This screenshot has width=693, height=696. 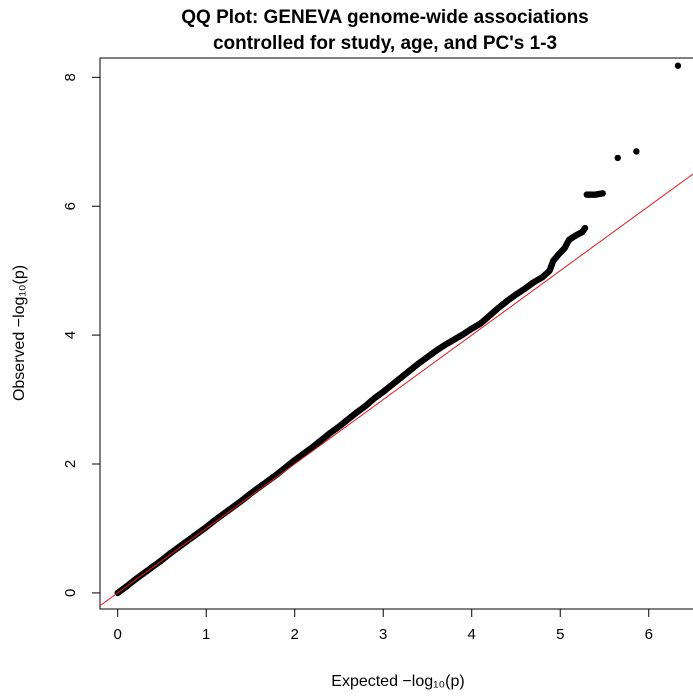 I want to click on y-tick-label: 8, so click(x=70, y=77).